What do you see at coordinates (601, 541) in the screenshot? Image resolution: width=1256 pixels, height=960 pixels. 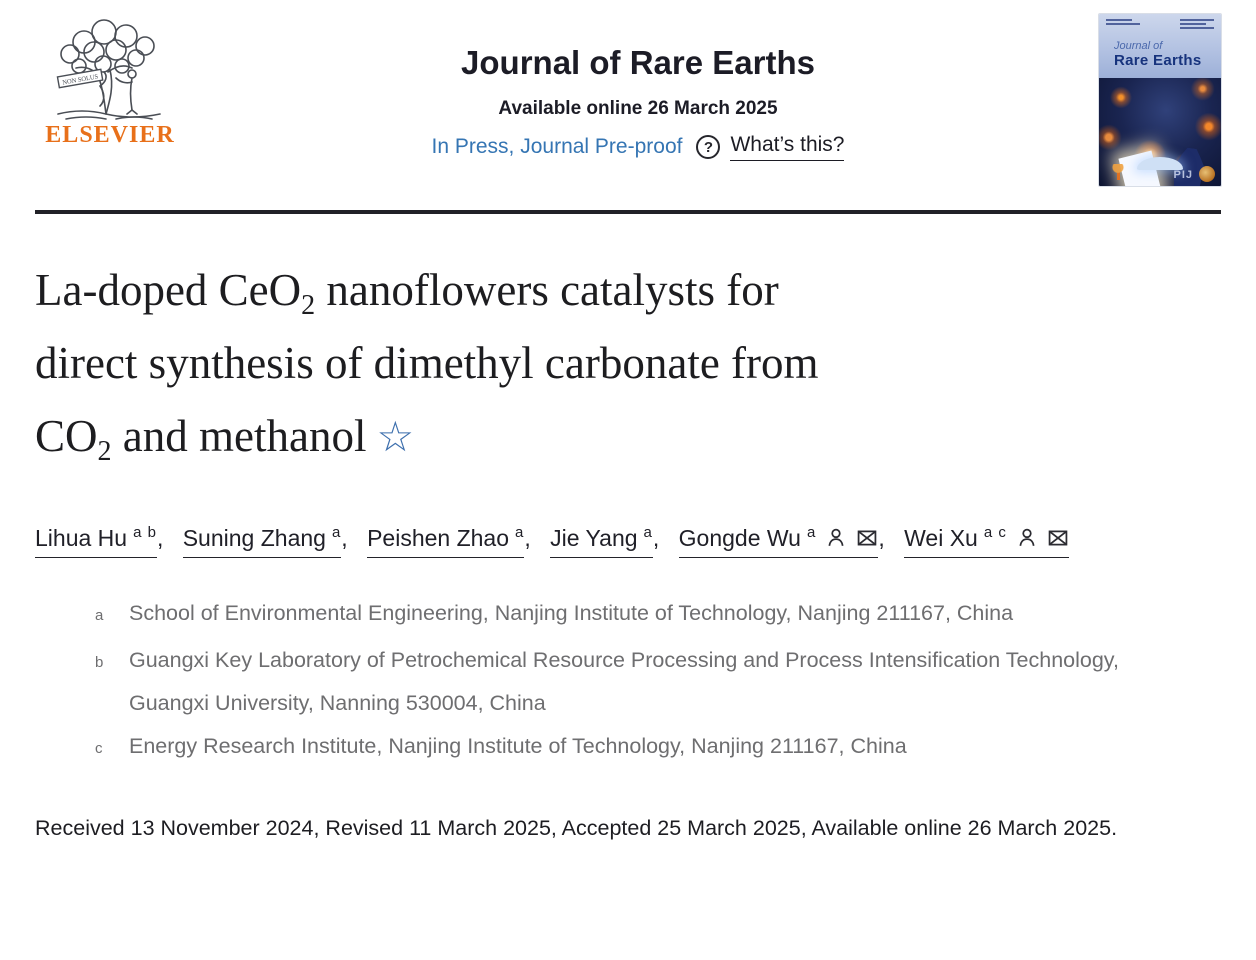 I see `author-link: Jie Yang a` at bounding box center [601, 541].